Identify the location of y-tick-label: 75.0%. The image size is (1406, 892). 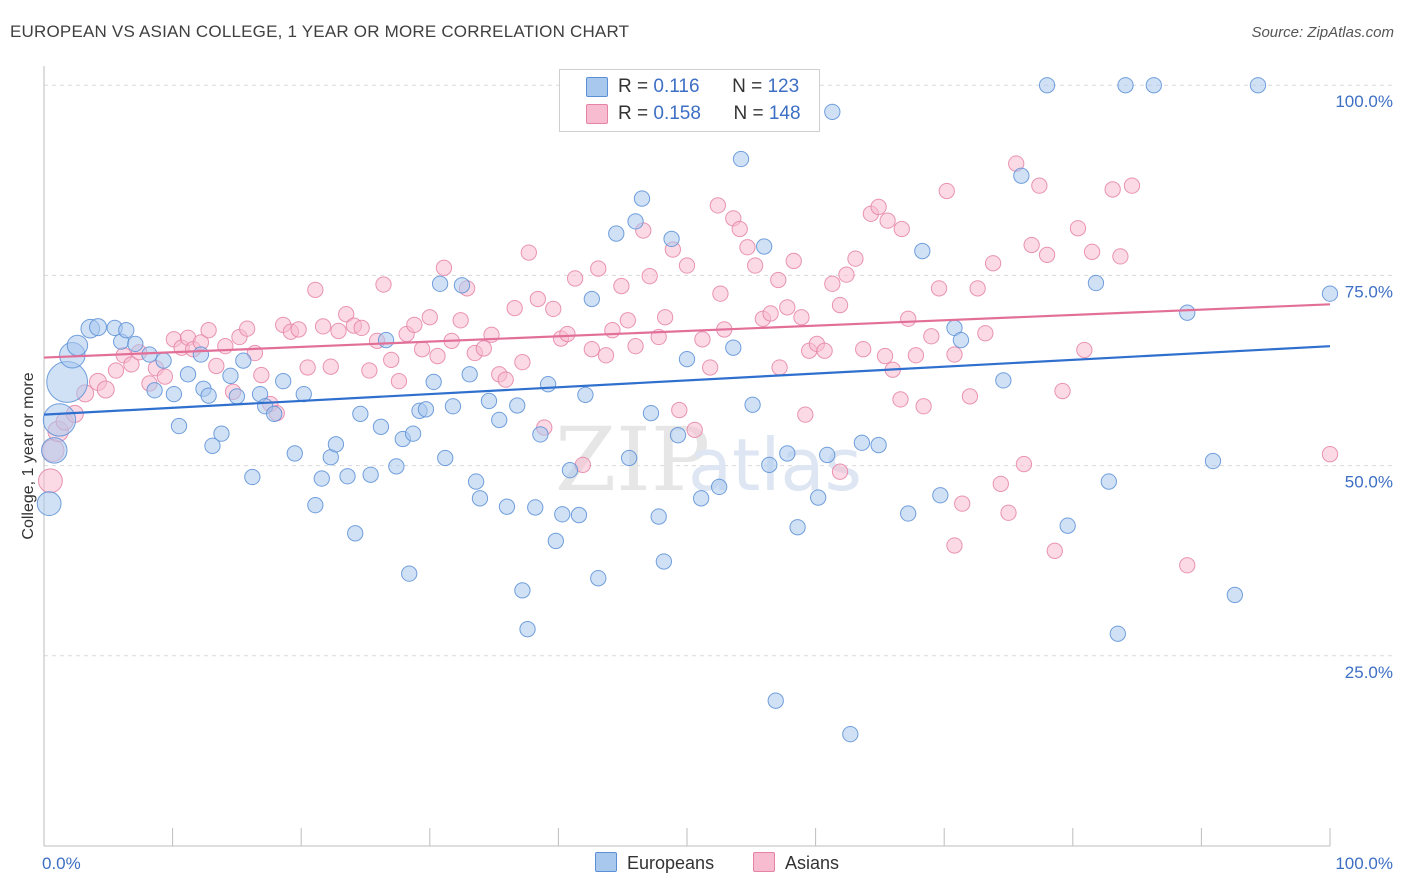
(1369, 291).